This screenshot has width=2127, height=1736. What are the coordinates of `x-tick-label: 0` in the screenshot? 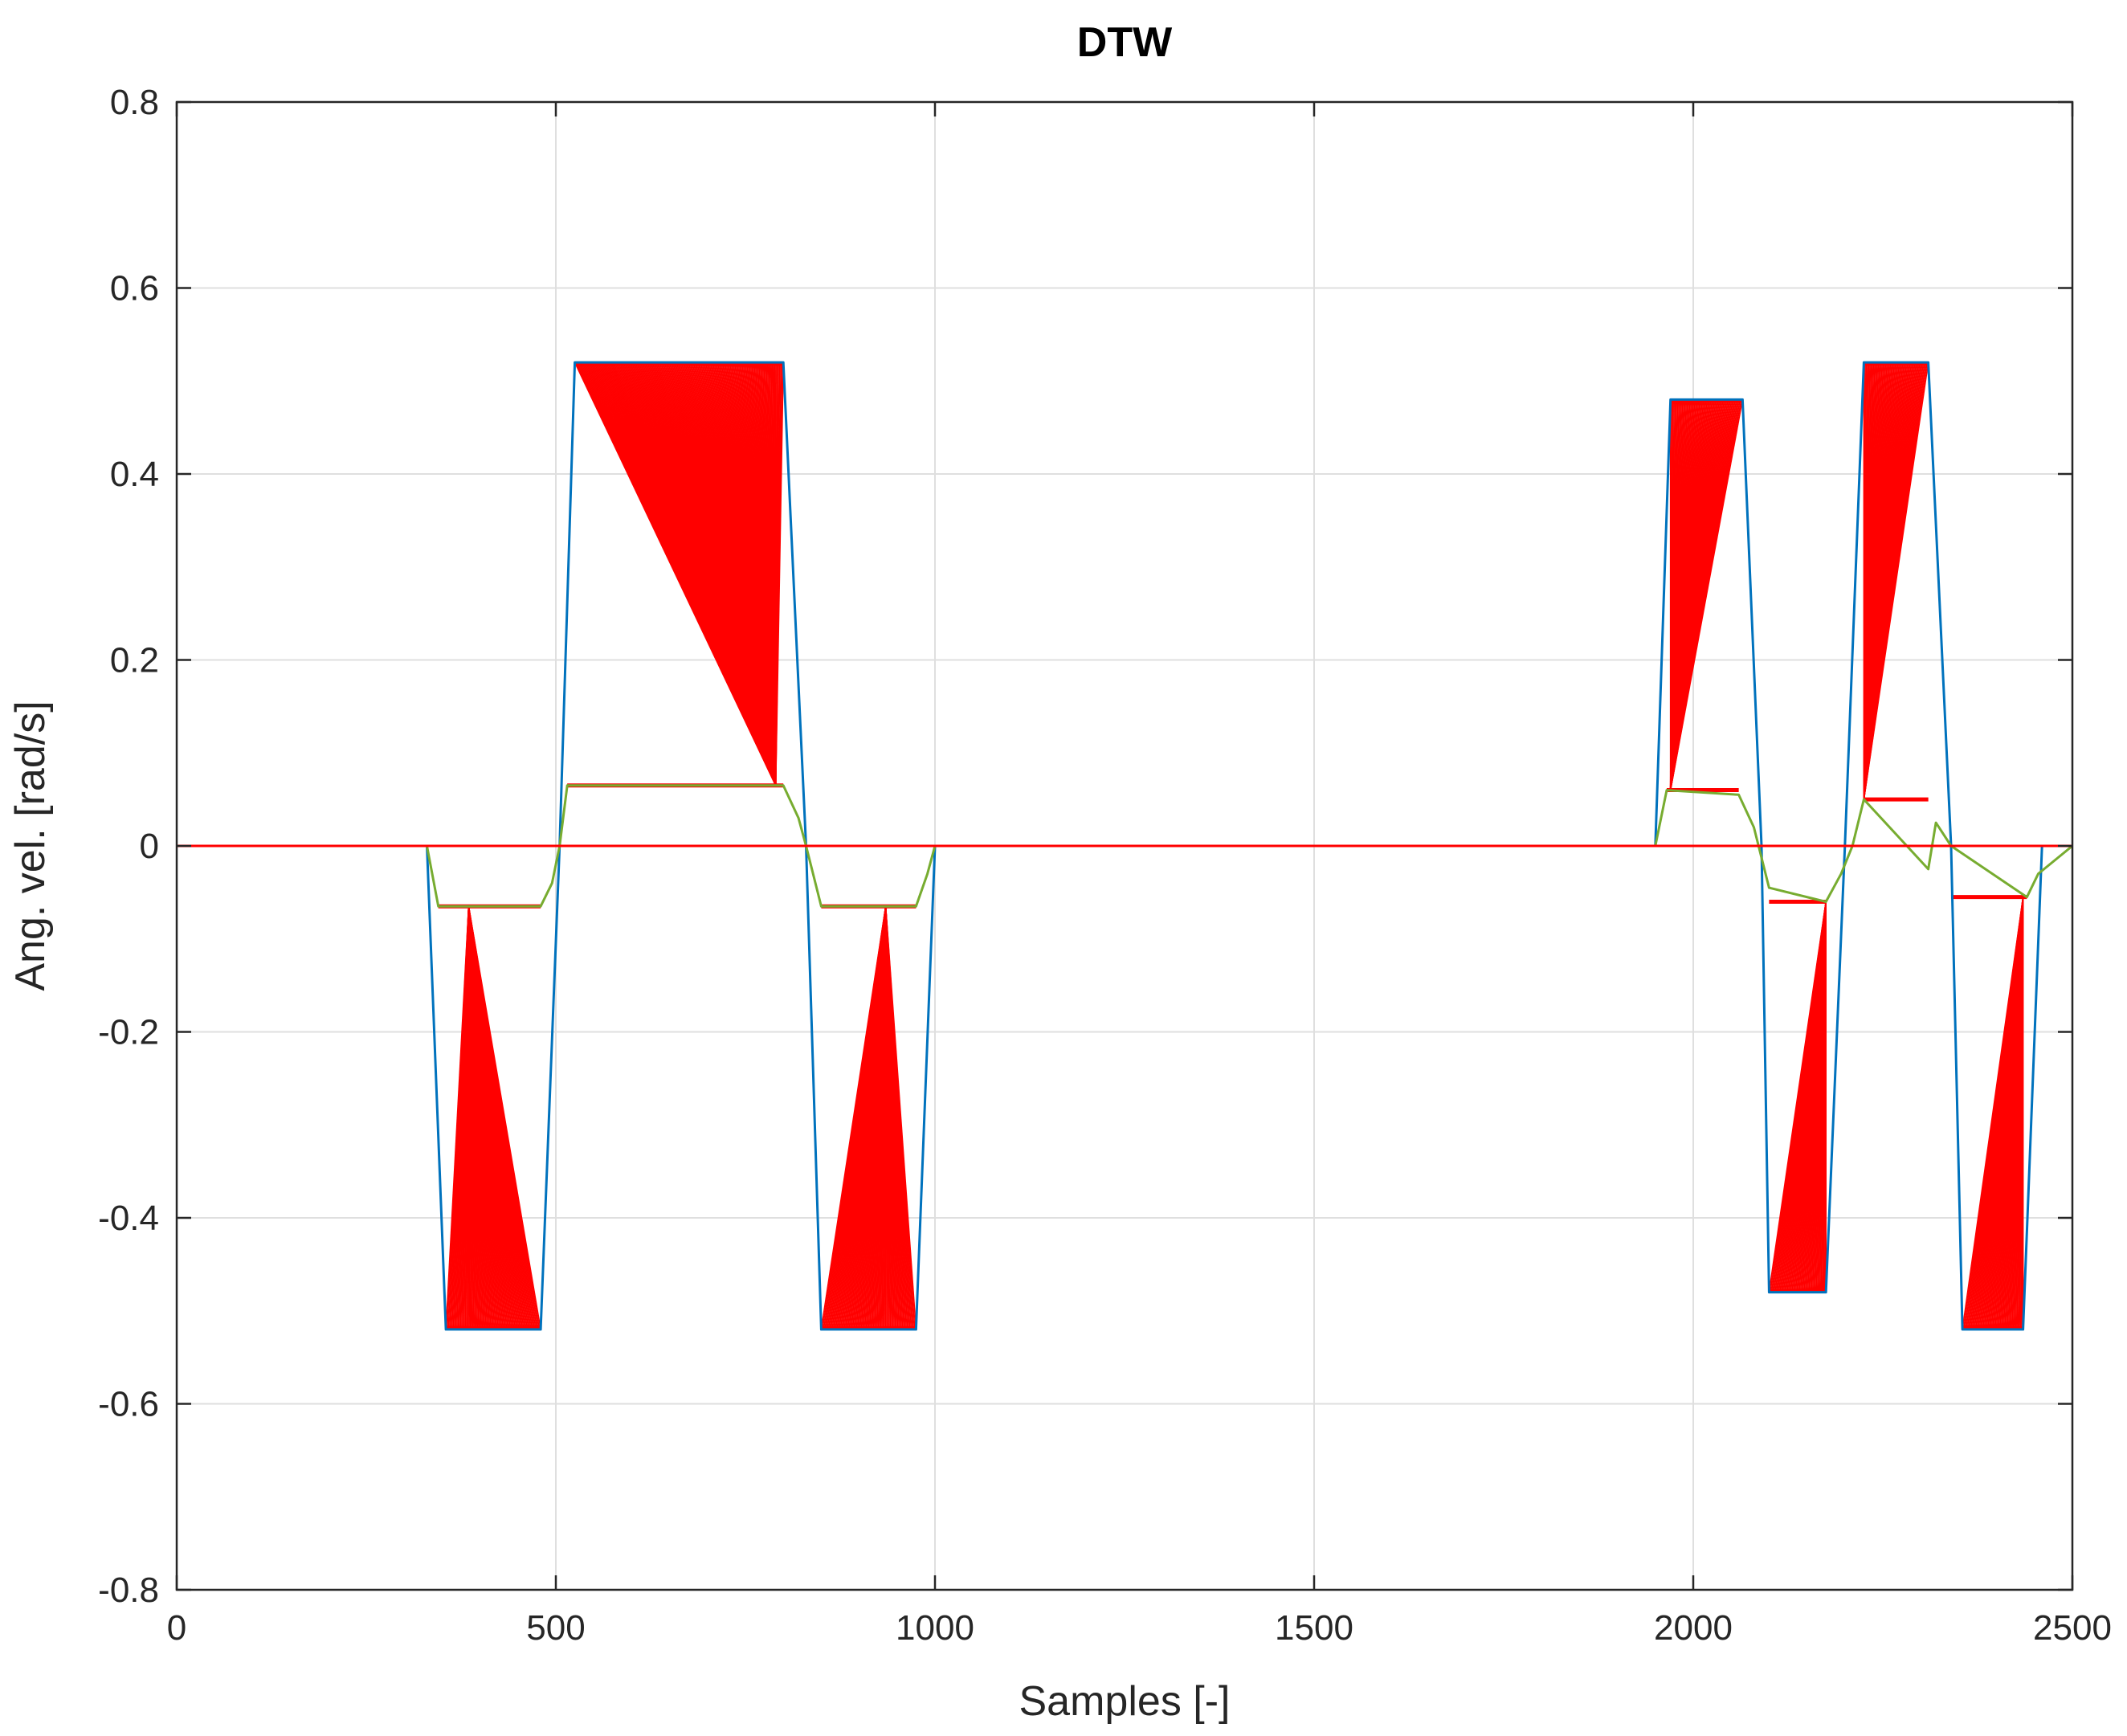 It's located at (176, 1628).